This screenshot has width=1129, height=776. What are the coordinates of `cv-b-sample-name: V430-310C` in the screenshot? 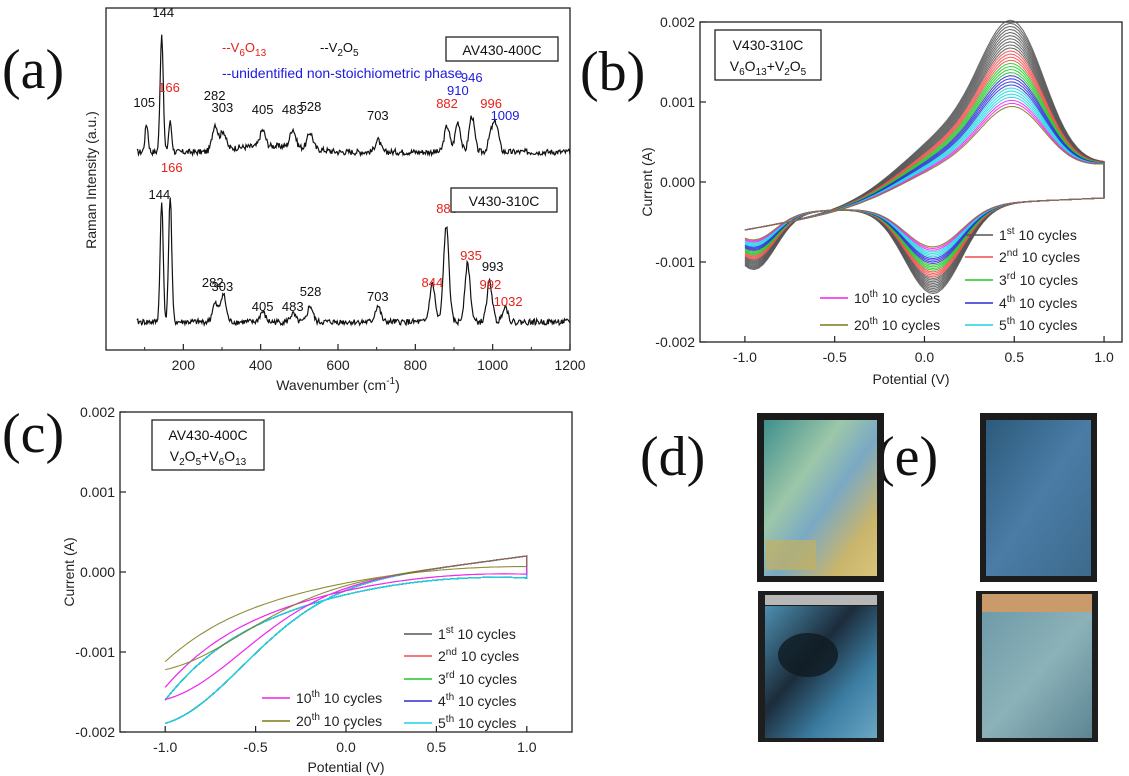 It's located at (768, 45).